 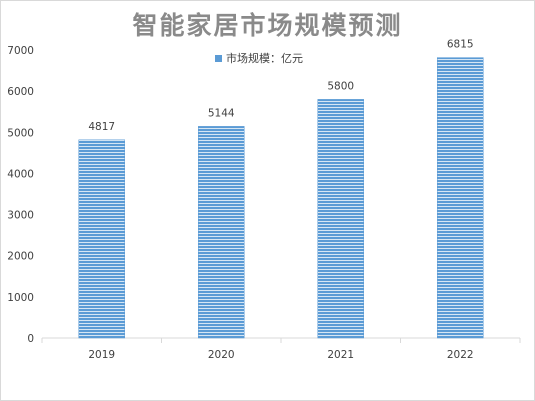 I want to click on x-tick-label: 2020, so click(x=221, y=355).